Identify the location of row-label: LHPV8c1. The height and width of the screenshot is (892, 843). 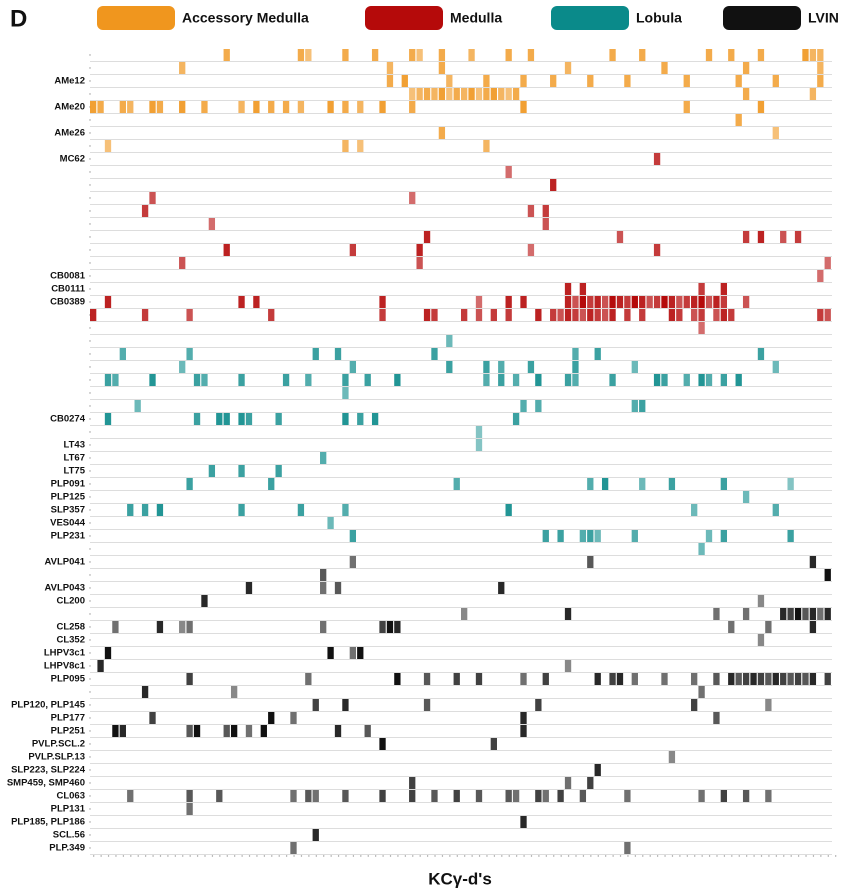
(65, 666).